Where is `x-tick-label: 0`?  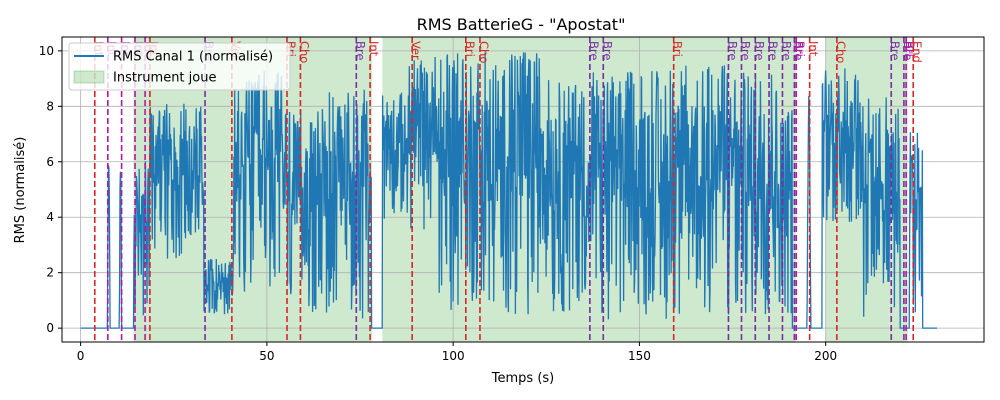 x-tick-label: 0 is located at coordinates (81, 356).